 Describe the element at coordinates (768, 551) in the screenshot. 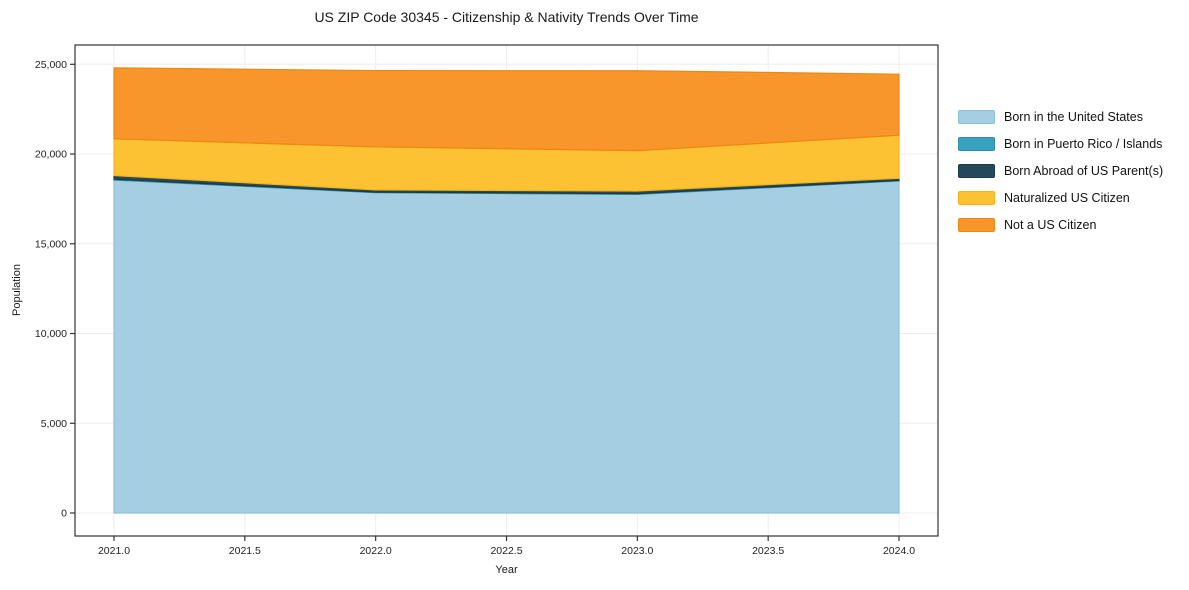

I see `x-tick-label: 2023.5` at that location.